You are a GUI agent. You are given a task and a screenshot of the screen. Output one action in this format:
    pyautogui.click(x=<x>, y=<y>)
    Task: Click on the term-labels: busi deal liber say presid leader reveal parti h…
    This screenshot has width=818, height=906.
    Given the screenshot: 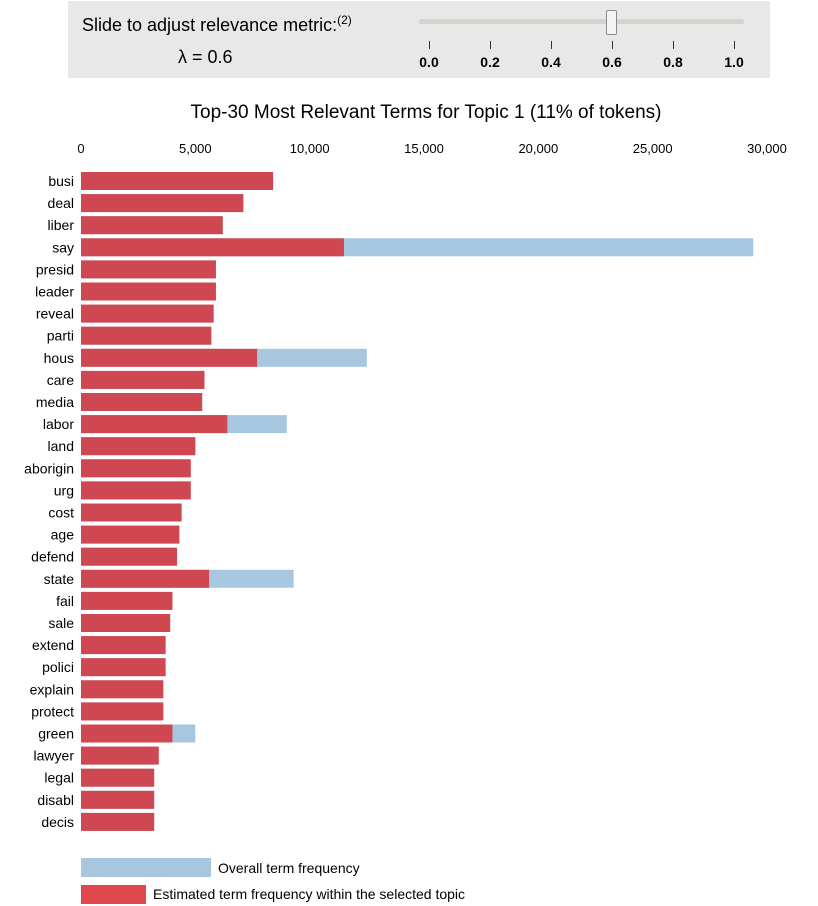 What is the action you would take?
    pyautogui.click(x=49, y=501)
    